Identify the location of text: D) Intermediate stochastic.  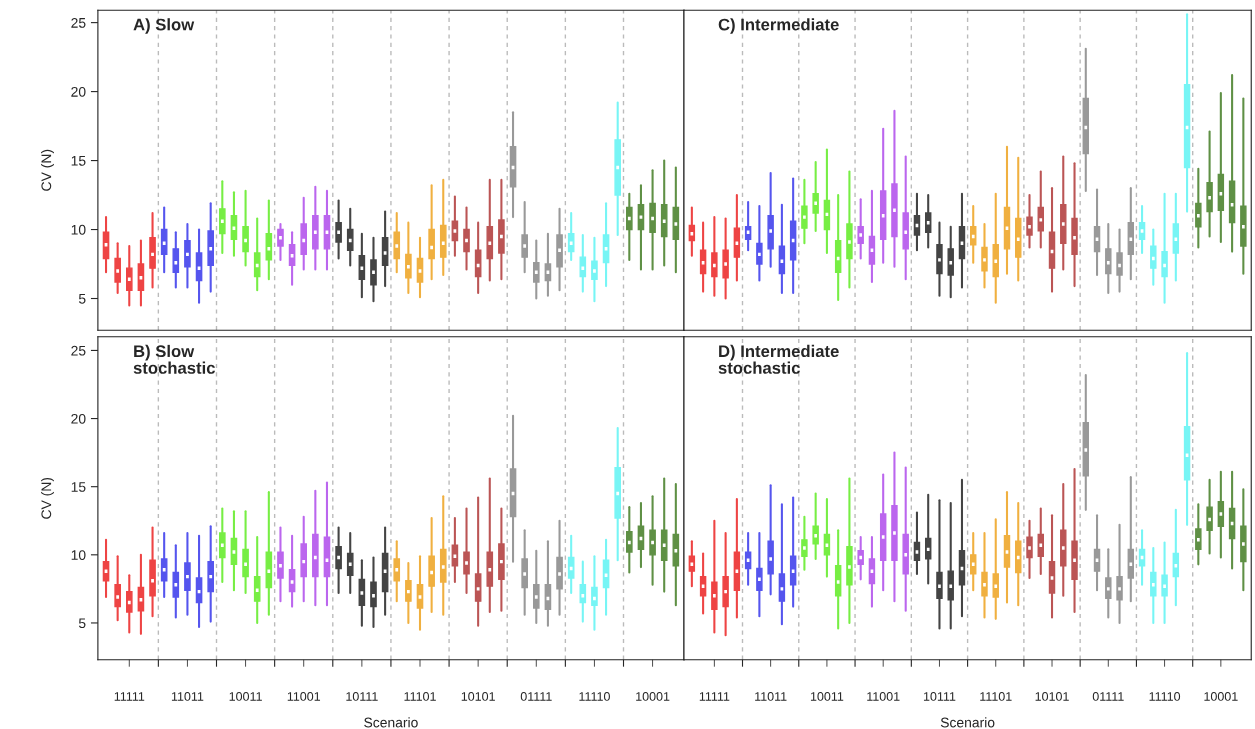
(778, 359).